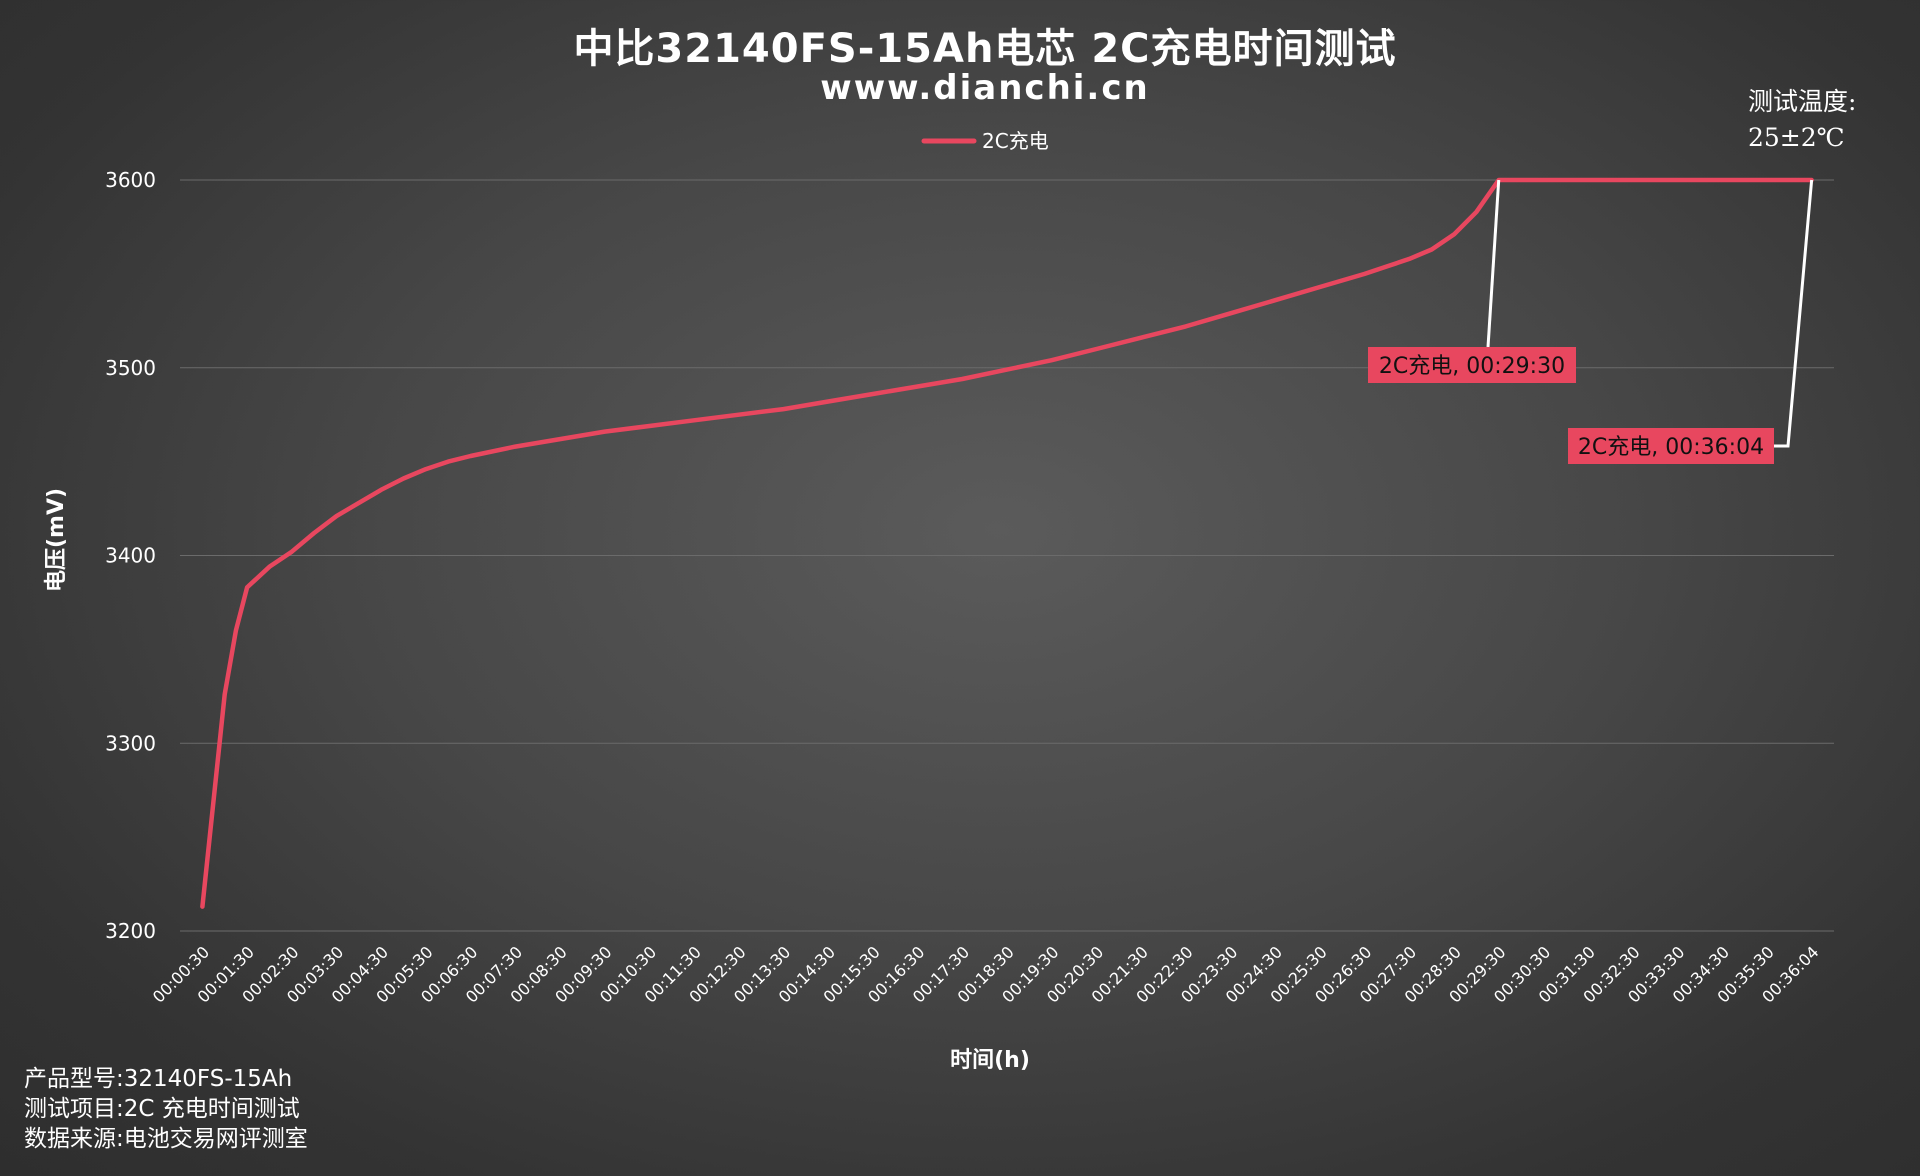 This screenshot has width=1920, height=1176. What do you see at coordinates (1802, 101) in the screenshot?
I see `temperature-label: 测试温度:` at bounding box center [1802, 101].